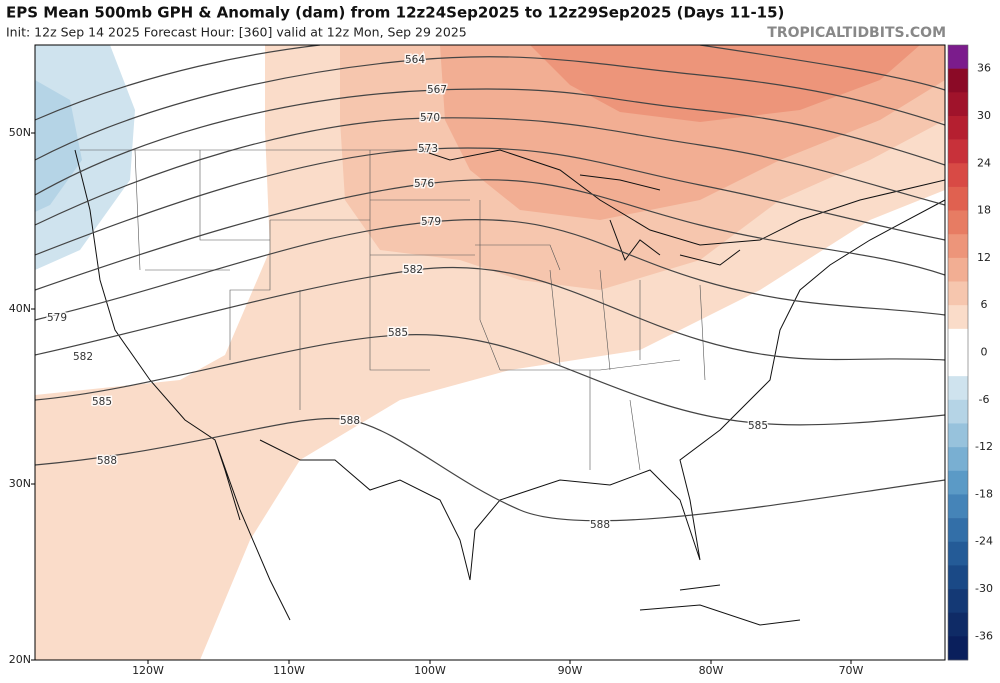 The height and width of the screenshot is (683, 1000). I want to click on great-lakes, so click(660, 220).